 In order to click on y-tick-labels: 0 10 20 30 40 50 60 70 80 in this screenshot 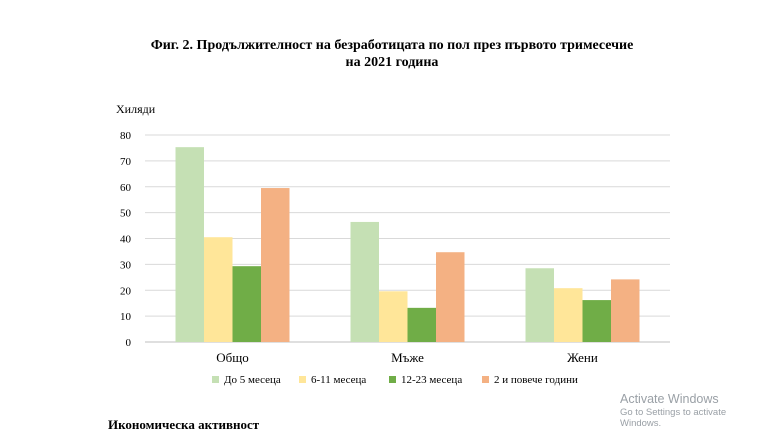, I will do `click(126, 239)`.